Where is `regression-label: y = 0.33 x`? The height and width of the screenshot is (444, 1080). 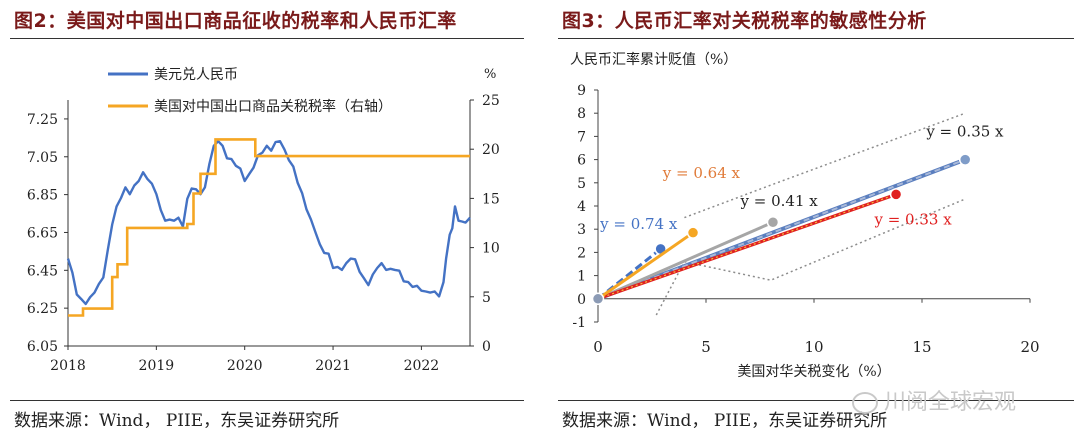 regression-label: y = 0.33 x is located at coordinates (912, 220).